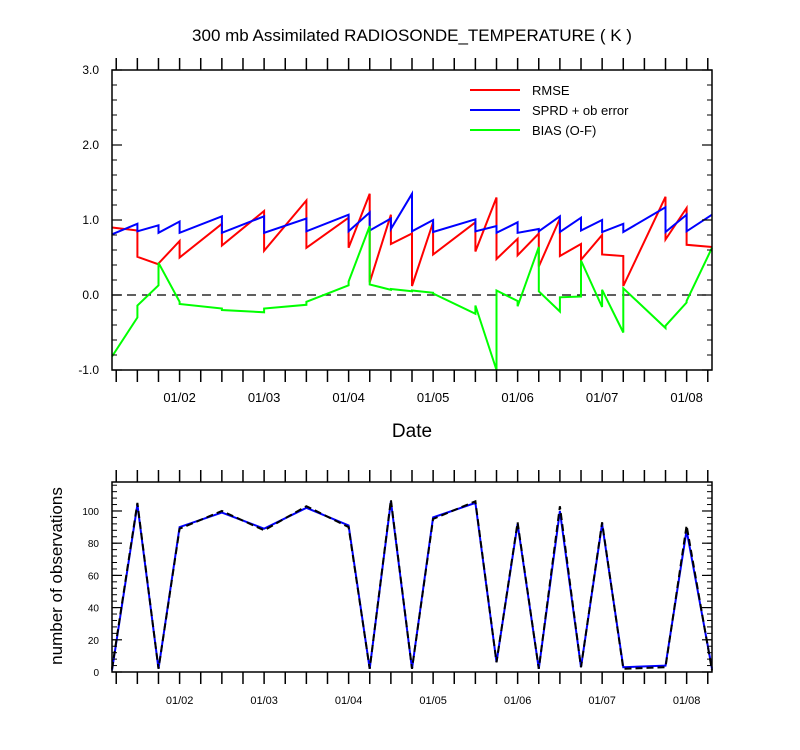 This screenshot has width=800, height=750. What do you see at coordinates (90, 70) in the screenshot?
I see `y-tick-label: 3.0` at bounding box center [90, 70].